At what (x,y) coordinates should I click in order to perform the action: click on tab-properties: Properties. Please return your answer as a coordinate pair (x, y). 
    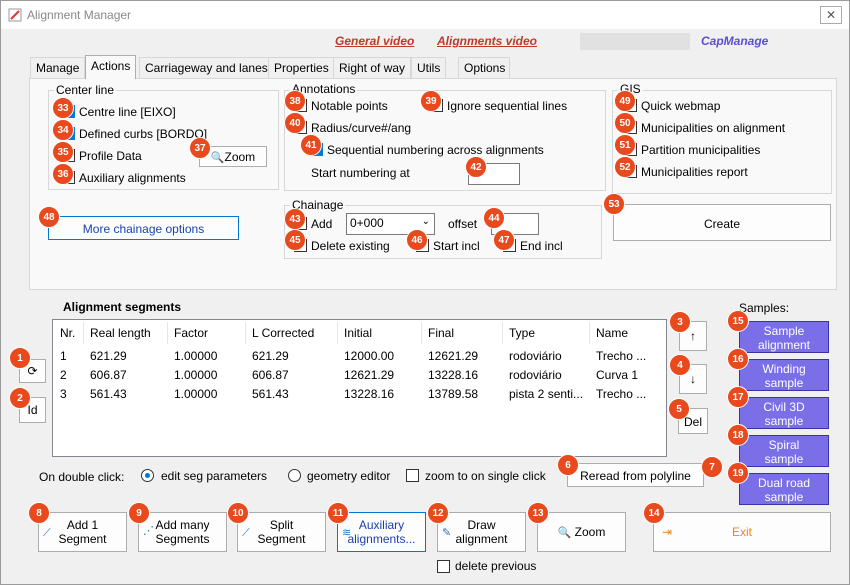
    Looking at the image, I should click on (301, 67).